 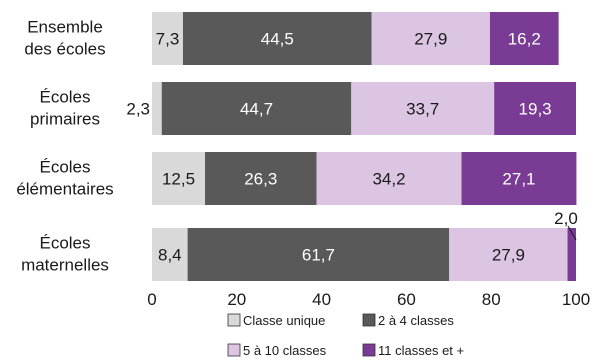 I want to click on data-label: 7,3, so click(x=168, y=39).